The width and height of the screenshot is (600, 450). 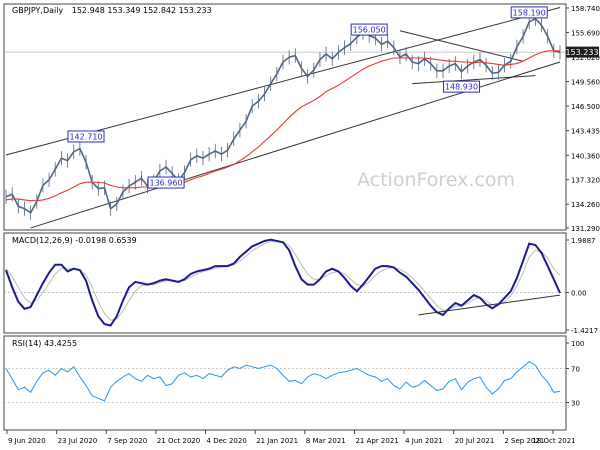 What do you see at coordinates (585, 229) in the screenshot?
I see `price-y-tick-label: 131.290` at bounding box center [585, 229].